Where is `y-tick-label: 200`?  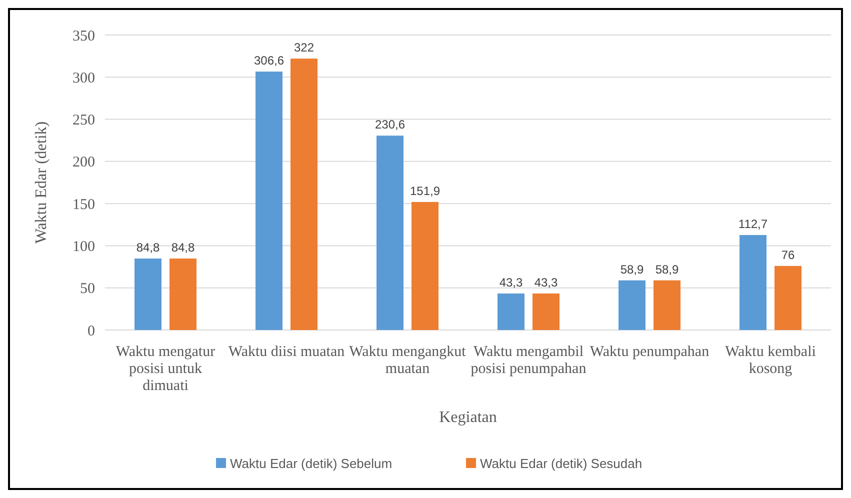 y-tick-label: 200 is located at coordinates (83, 162).